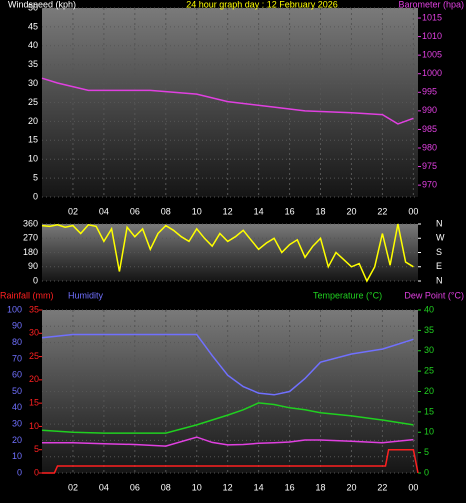  Describe the element at coordinates (17, 342) in the screenshot. I see `y-tick-label: 80` at that location.